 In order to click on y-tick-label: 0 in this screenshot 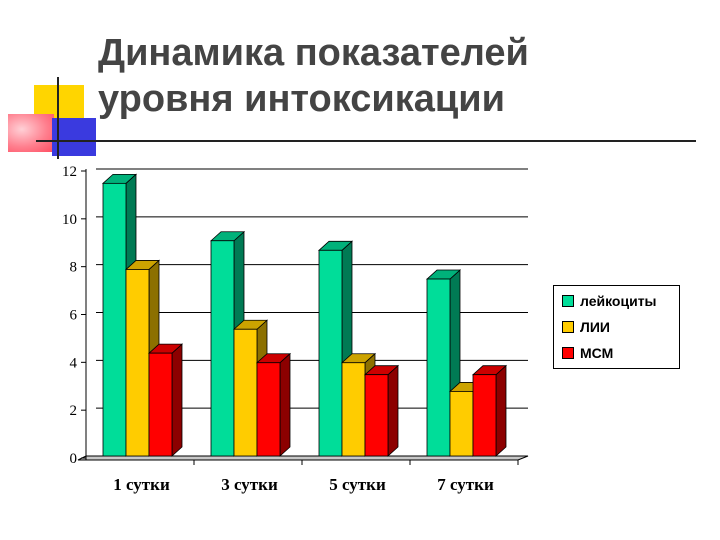, I will do `click(74, 459)`.